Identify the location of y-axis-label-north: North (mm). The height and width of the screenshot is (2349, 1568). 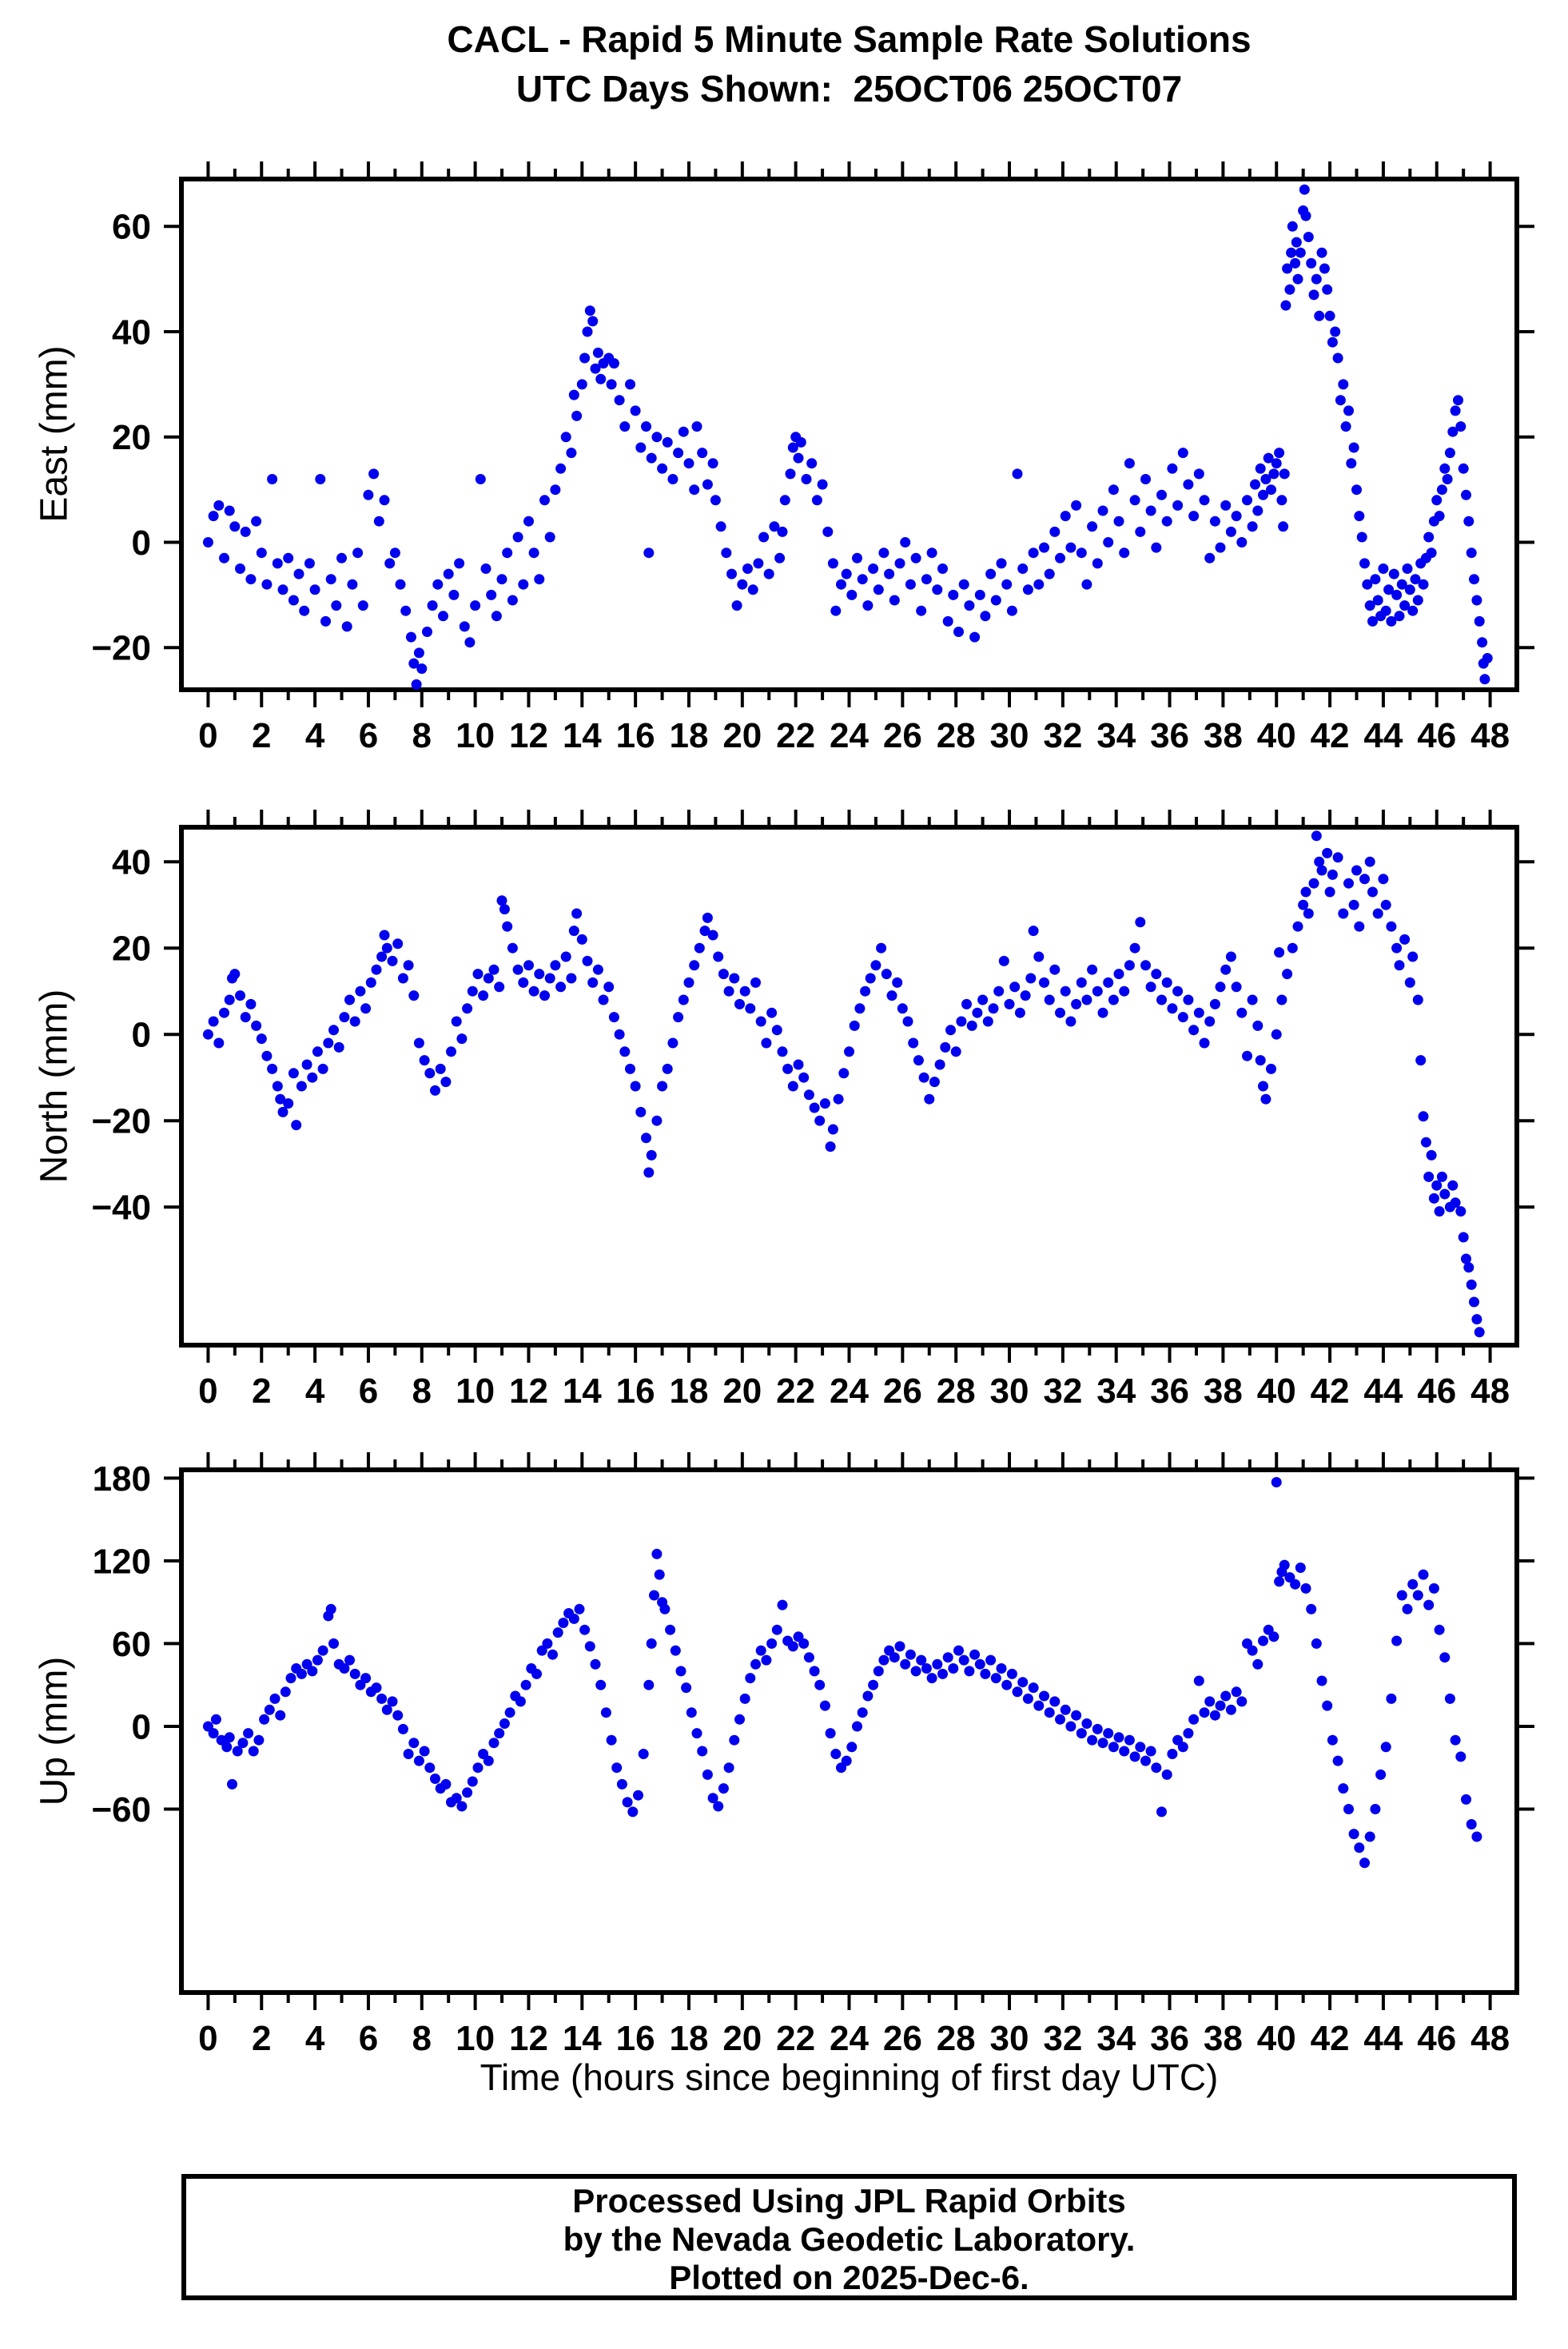
(54, 1087).